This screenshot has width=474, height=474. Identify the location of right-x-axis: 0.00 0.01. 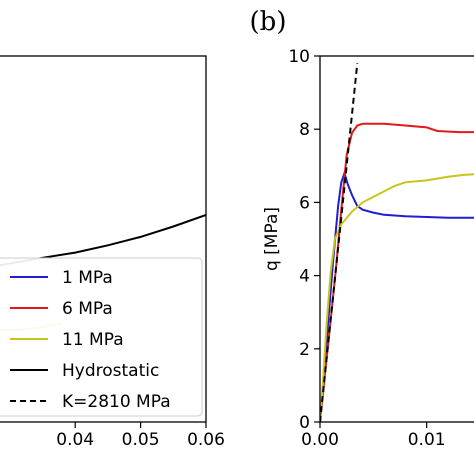
(373, 436).